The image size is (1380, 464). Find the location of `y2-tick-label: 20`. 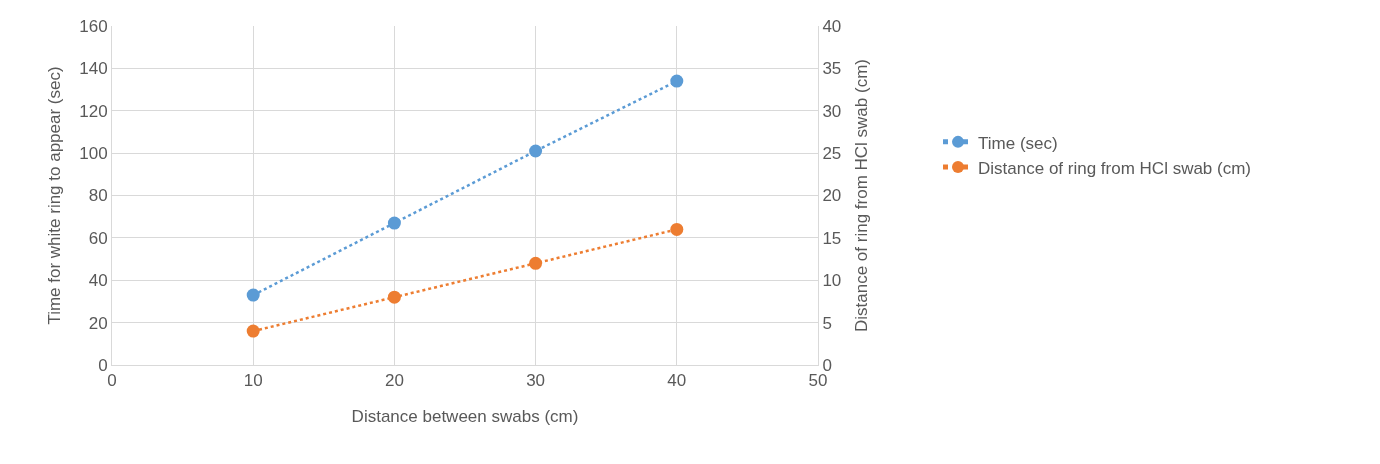

y2-tick-label: 20 is located at coordinates (832, 196).